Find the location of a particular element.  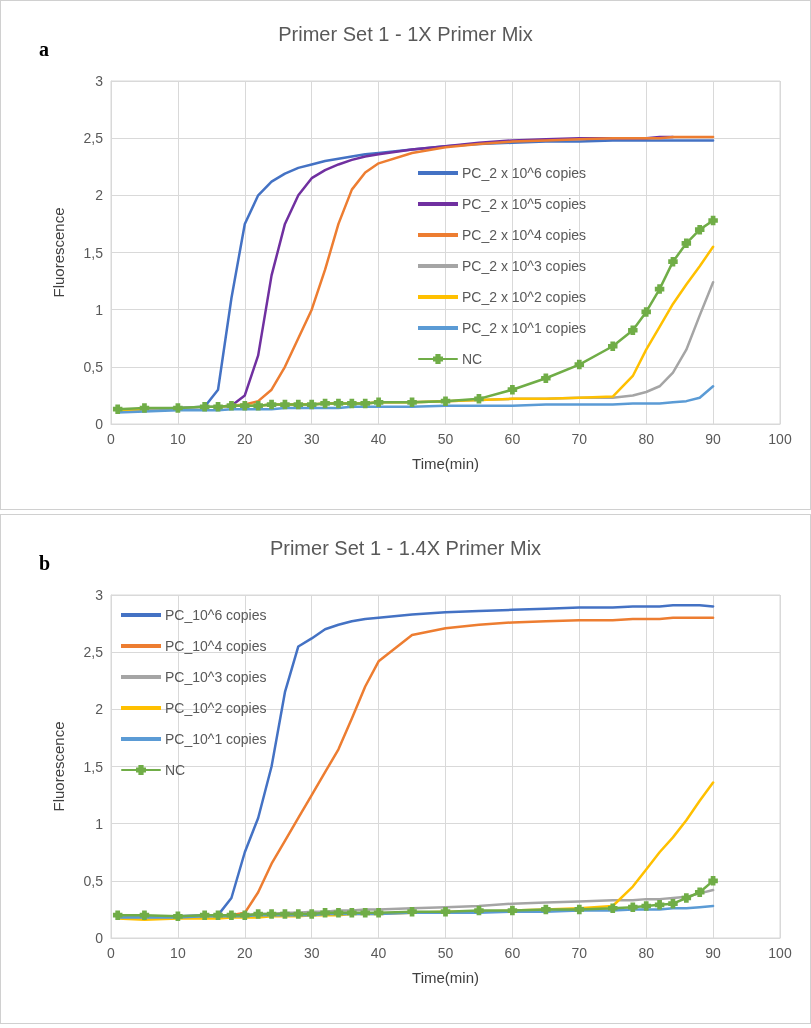

legend-label: PC_2 x 10^2 copies is located at coordinates (524, 297).